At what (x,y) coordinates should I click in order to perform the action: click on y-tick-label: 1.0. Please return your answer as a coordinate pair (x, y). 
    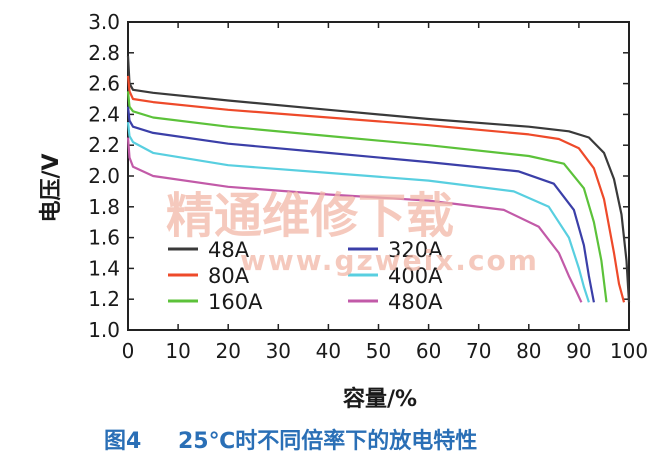
    Looking at the image, I should click on (104, 330).